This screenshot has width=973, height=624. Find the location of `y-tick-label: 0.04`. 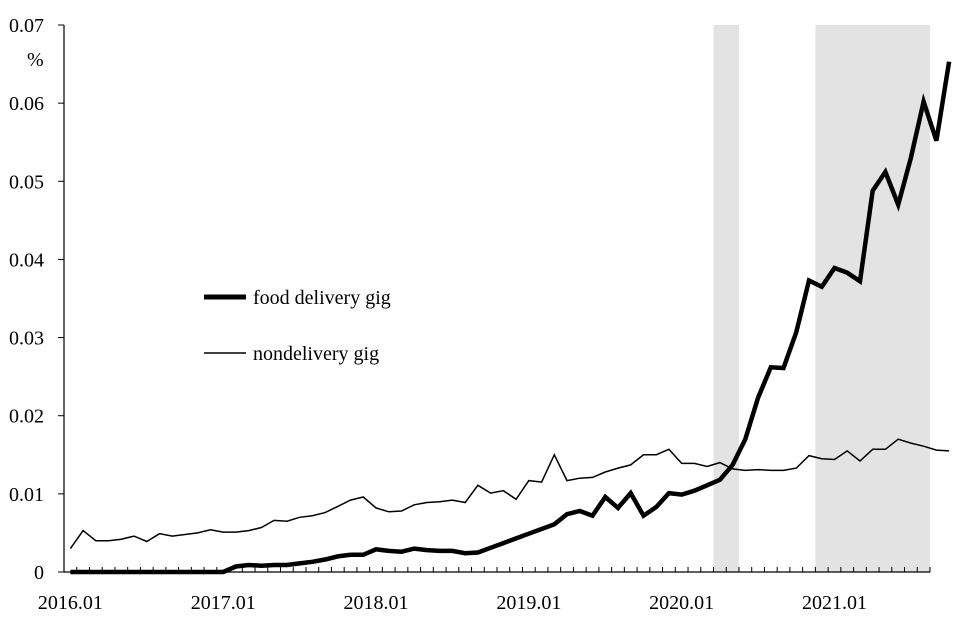

y-tick-label: 0.04 is located at coordinates (26, 260).